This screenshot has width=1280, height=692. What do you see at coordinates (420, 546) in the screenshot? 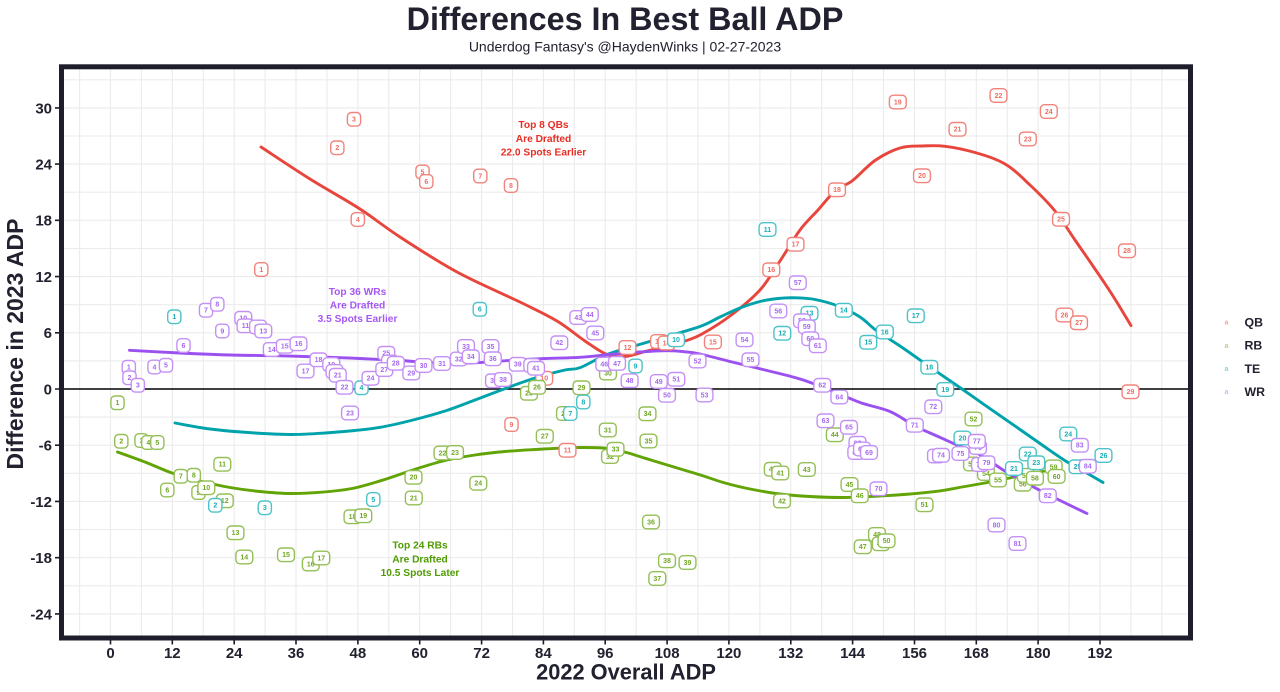
I see `svg-text: Top 24 RBs` at bounding box center [420, 546].